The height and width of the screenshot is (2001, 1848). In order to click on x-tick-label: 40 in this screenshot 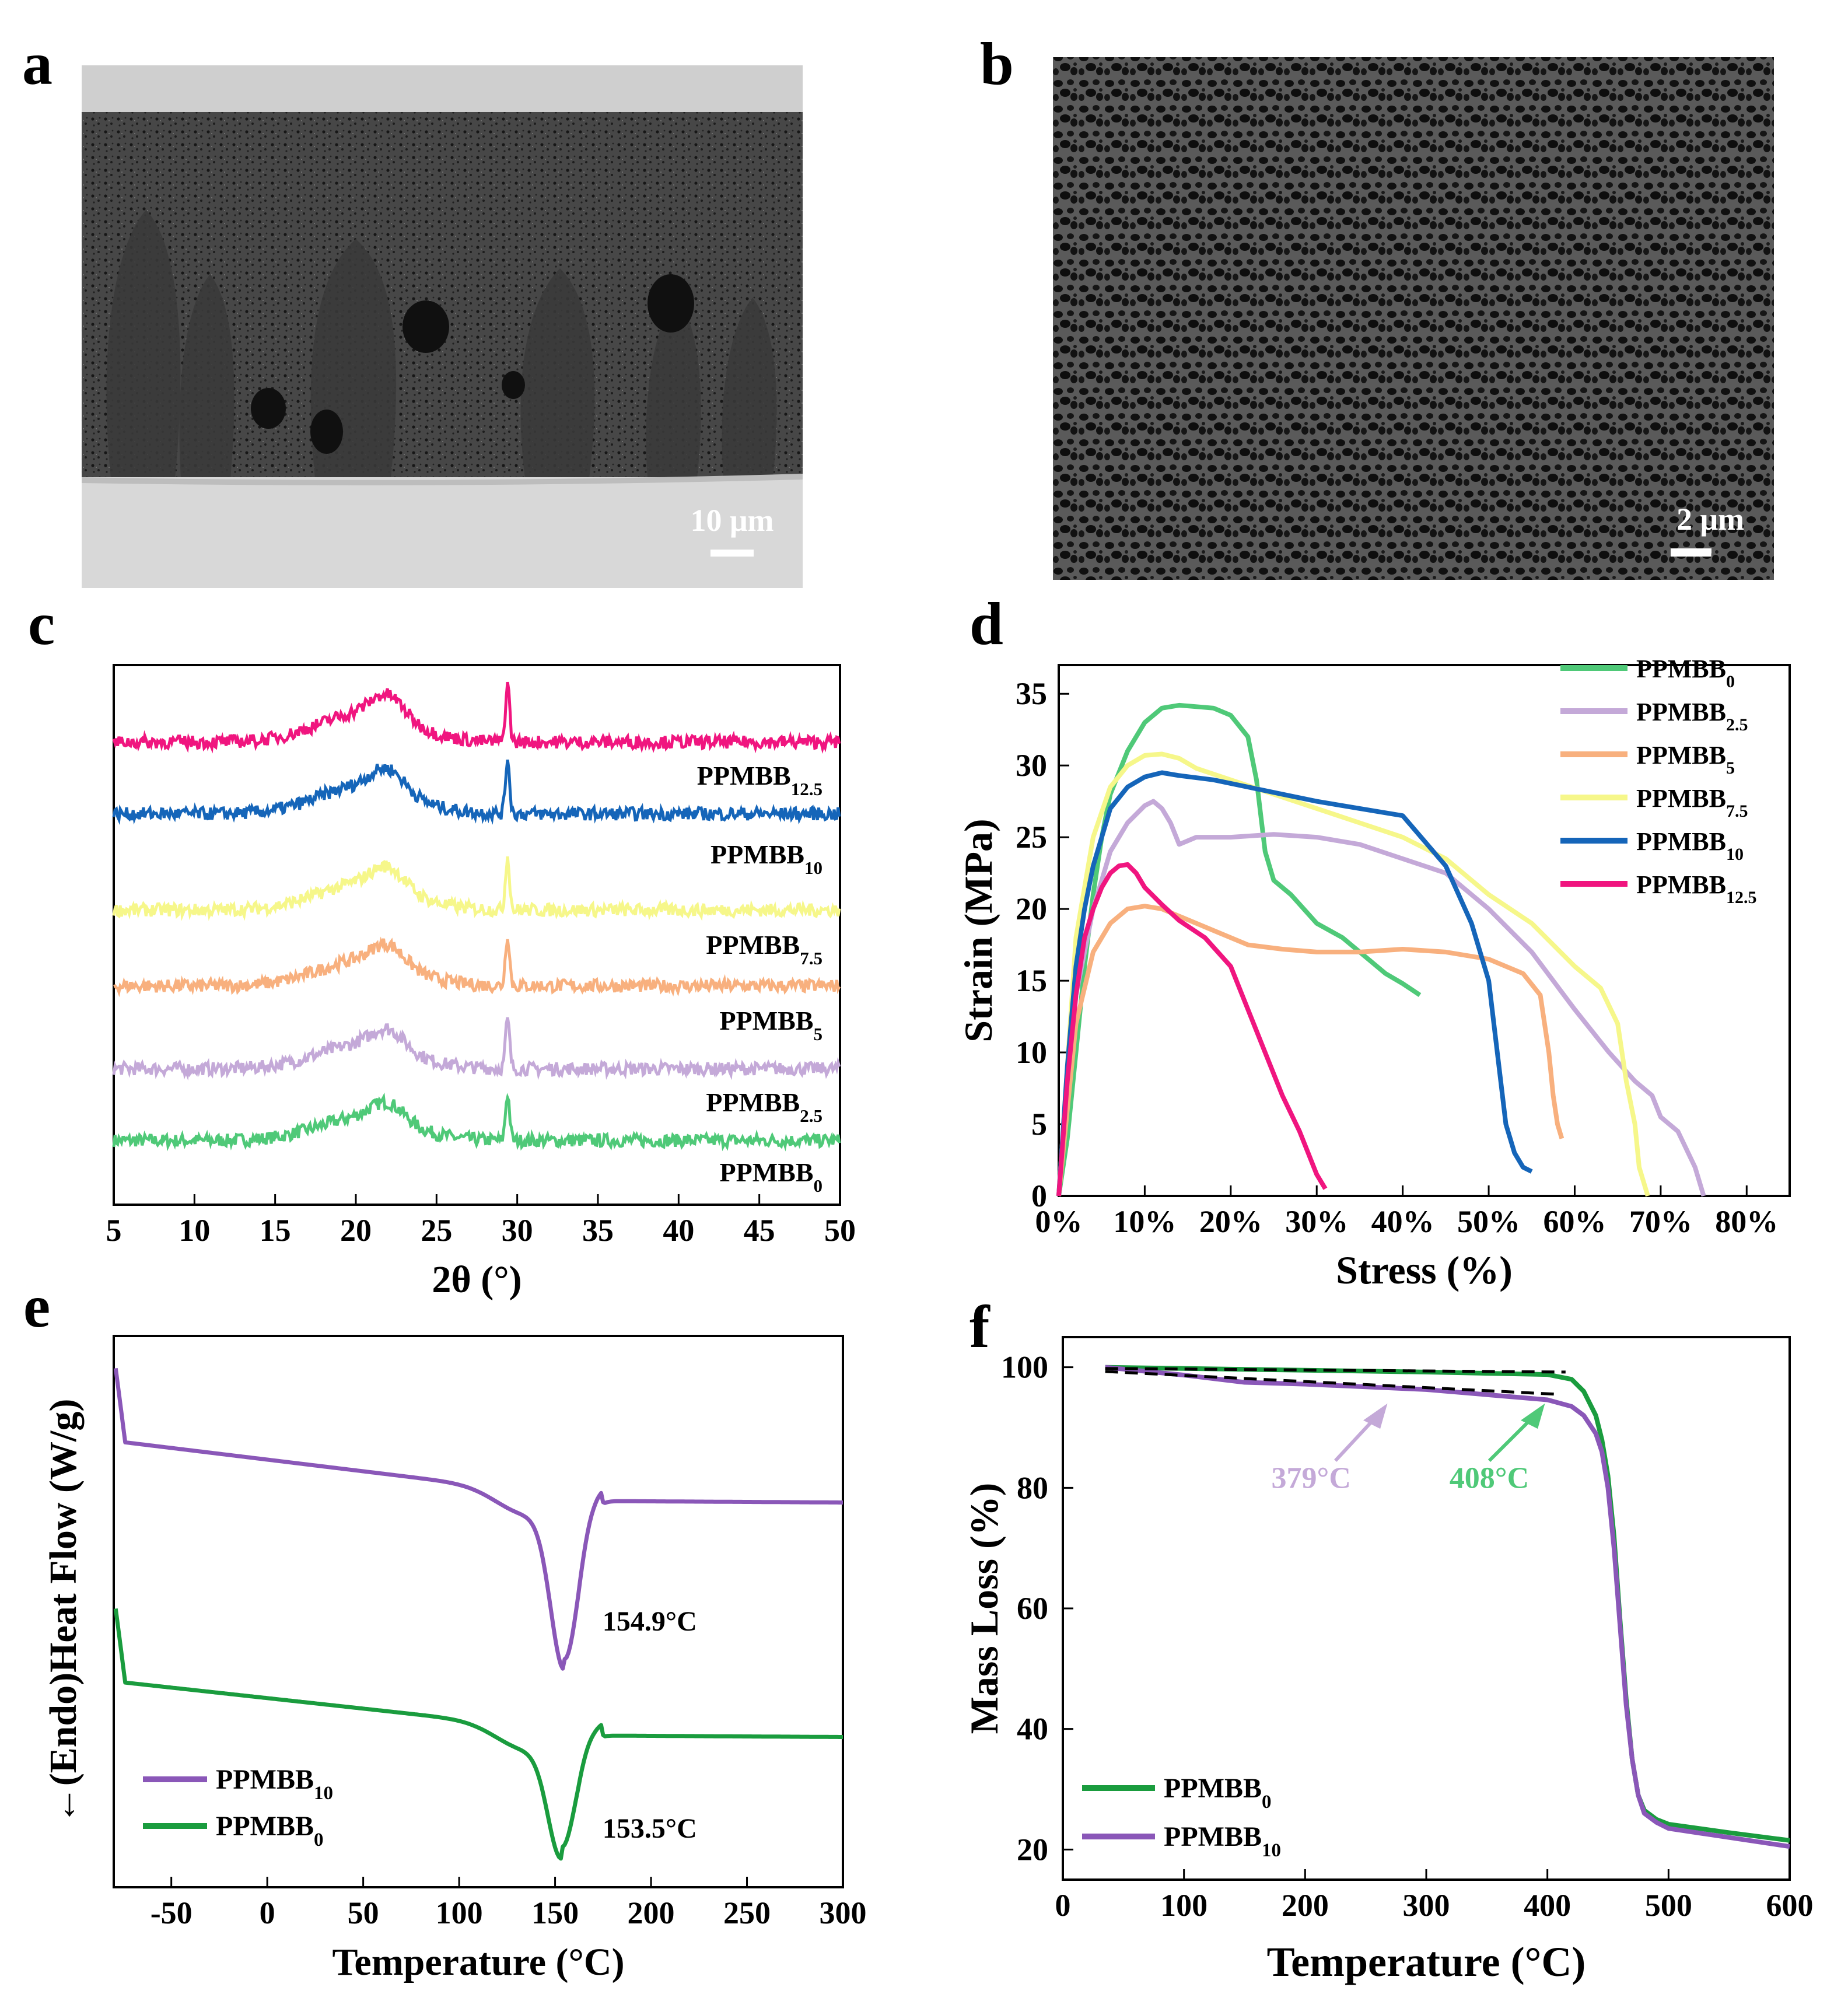, I will do `click(678, 1231)`.